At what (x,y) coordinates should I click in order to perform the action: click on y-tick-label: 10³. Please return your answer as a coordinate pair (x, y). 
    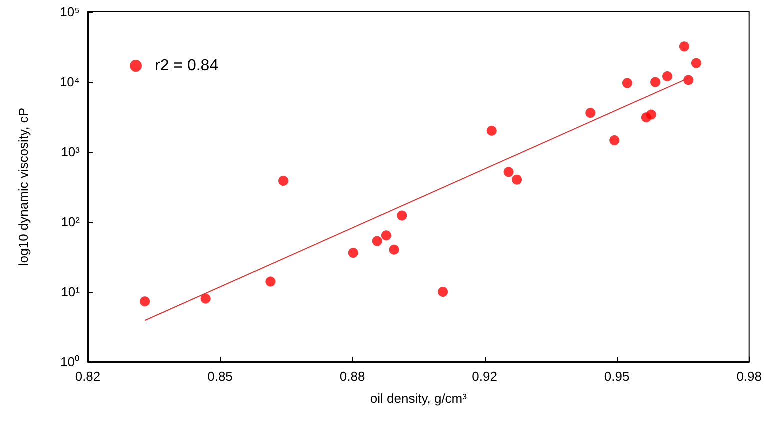
    Looking at the image, I should click on (71, 152).